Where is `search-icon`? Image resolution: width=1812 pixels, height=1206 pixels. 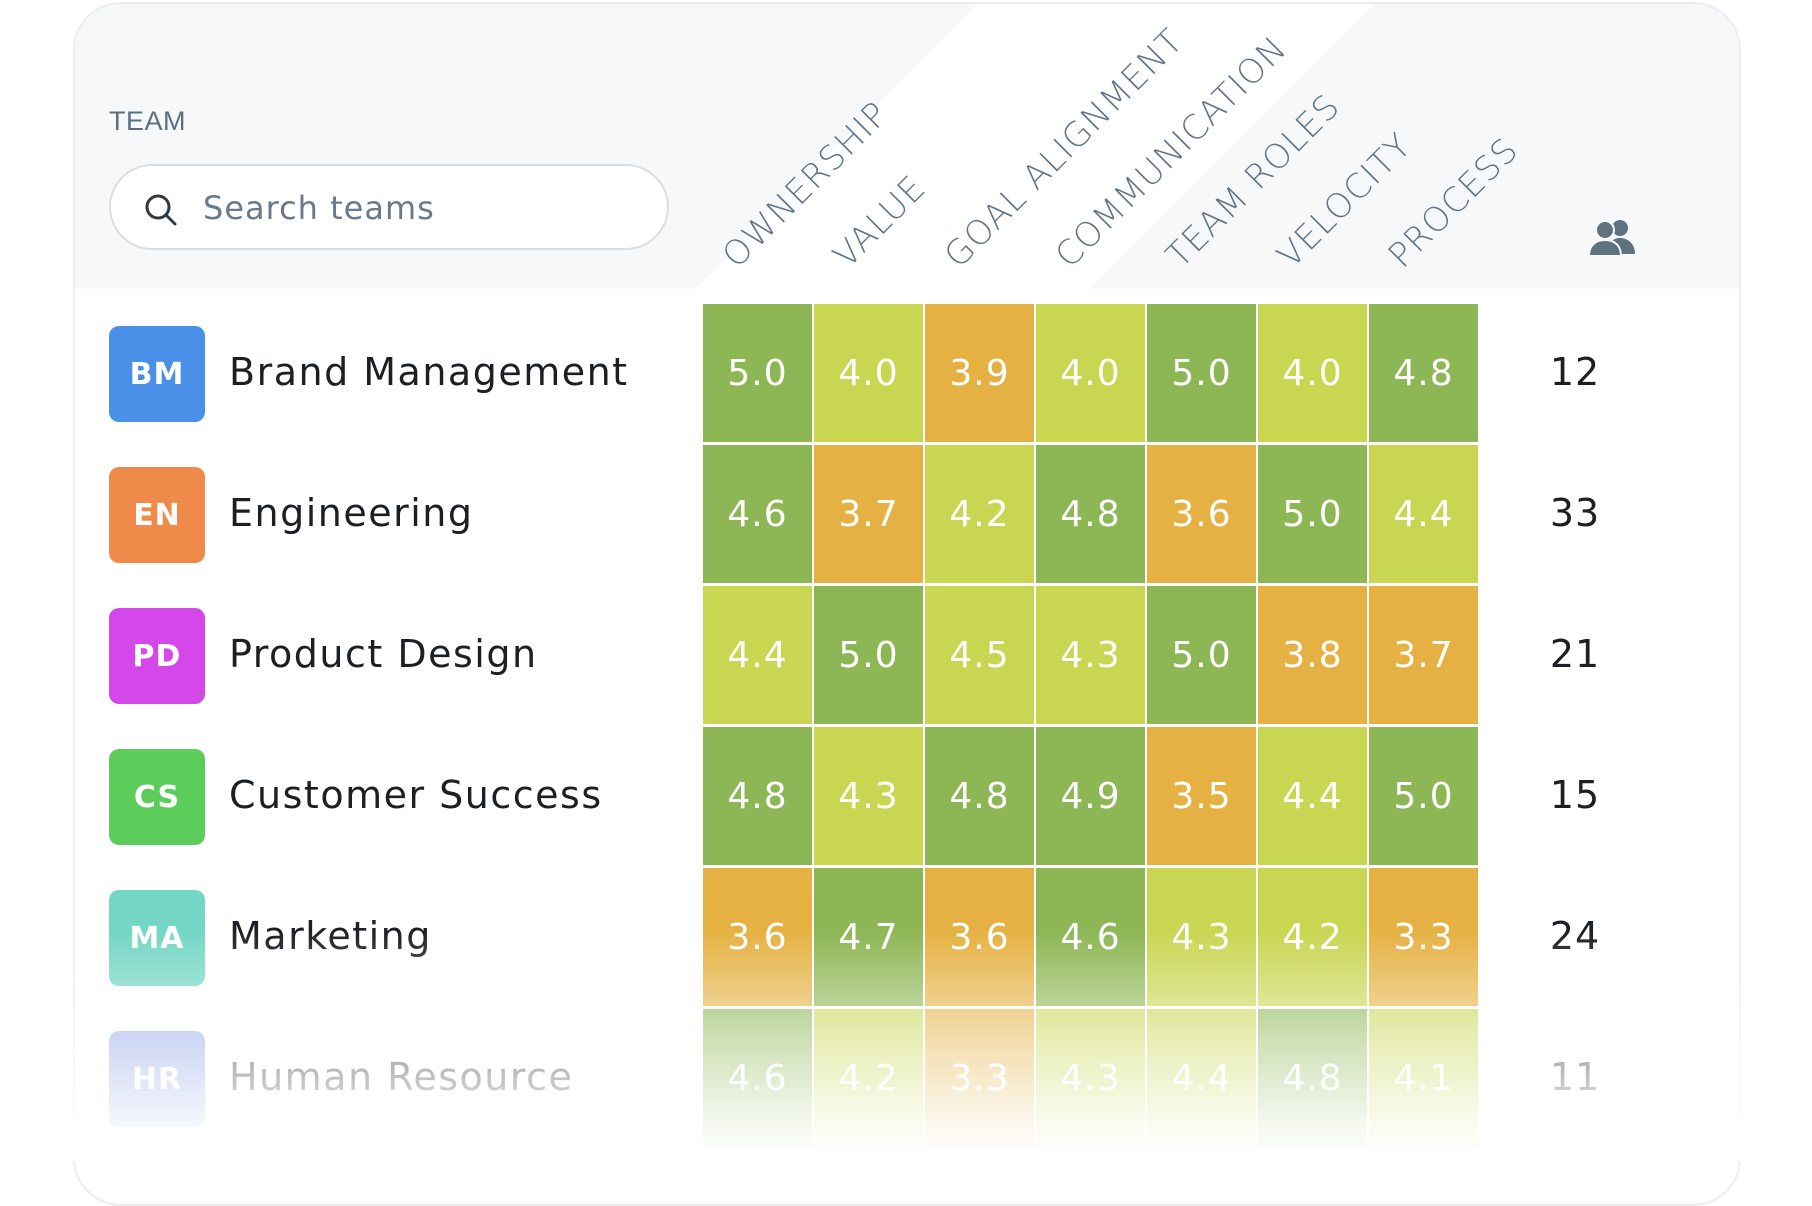
search-icon is located at coordinates (161, 210).